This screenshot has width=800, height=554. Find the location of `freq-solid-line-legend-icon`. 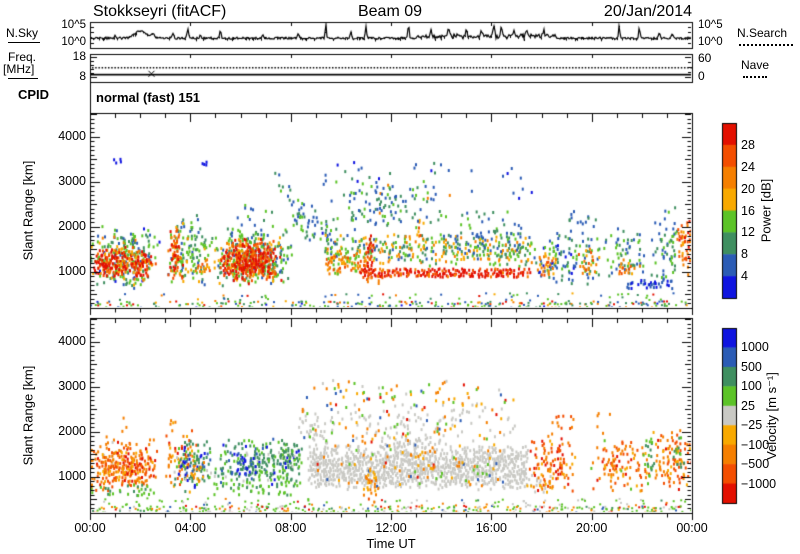

freq-solid-line-legend-icon is located at coordinates (23, 78).